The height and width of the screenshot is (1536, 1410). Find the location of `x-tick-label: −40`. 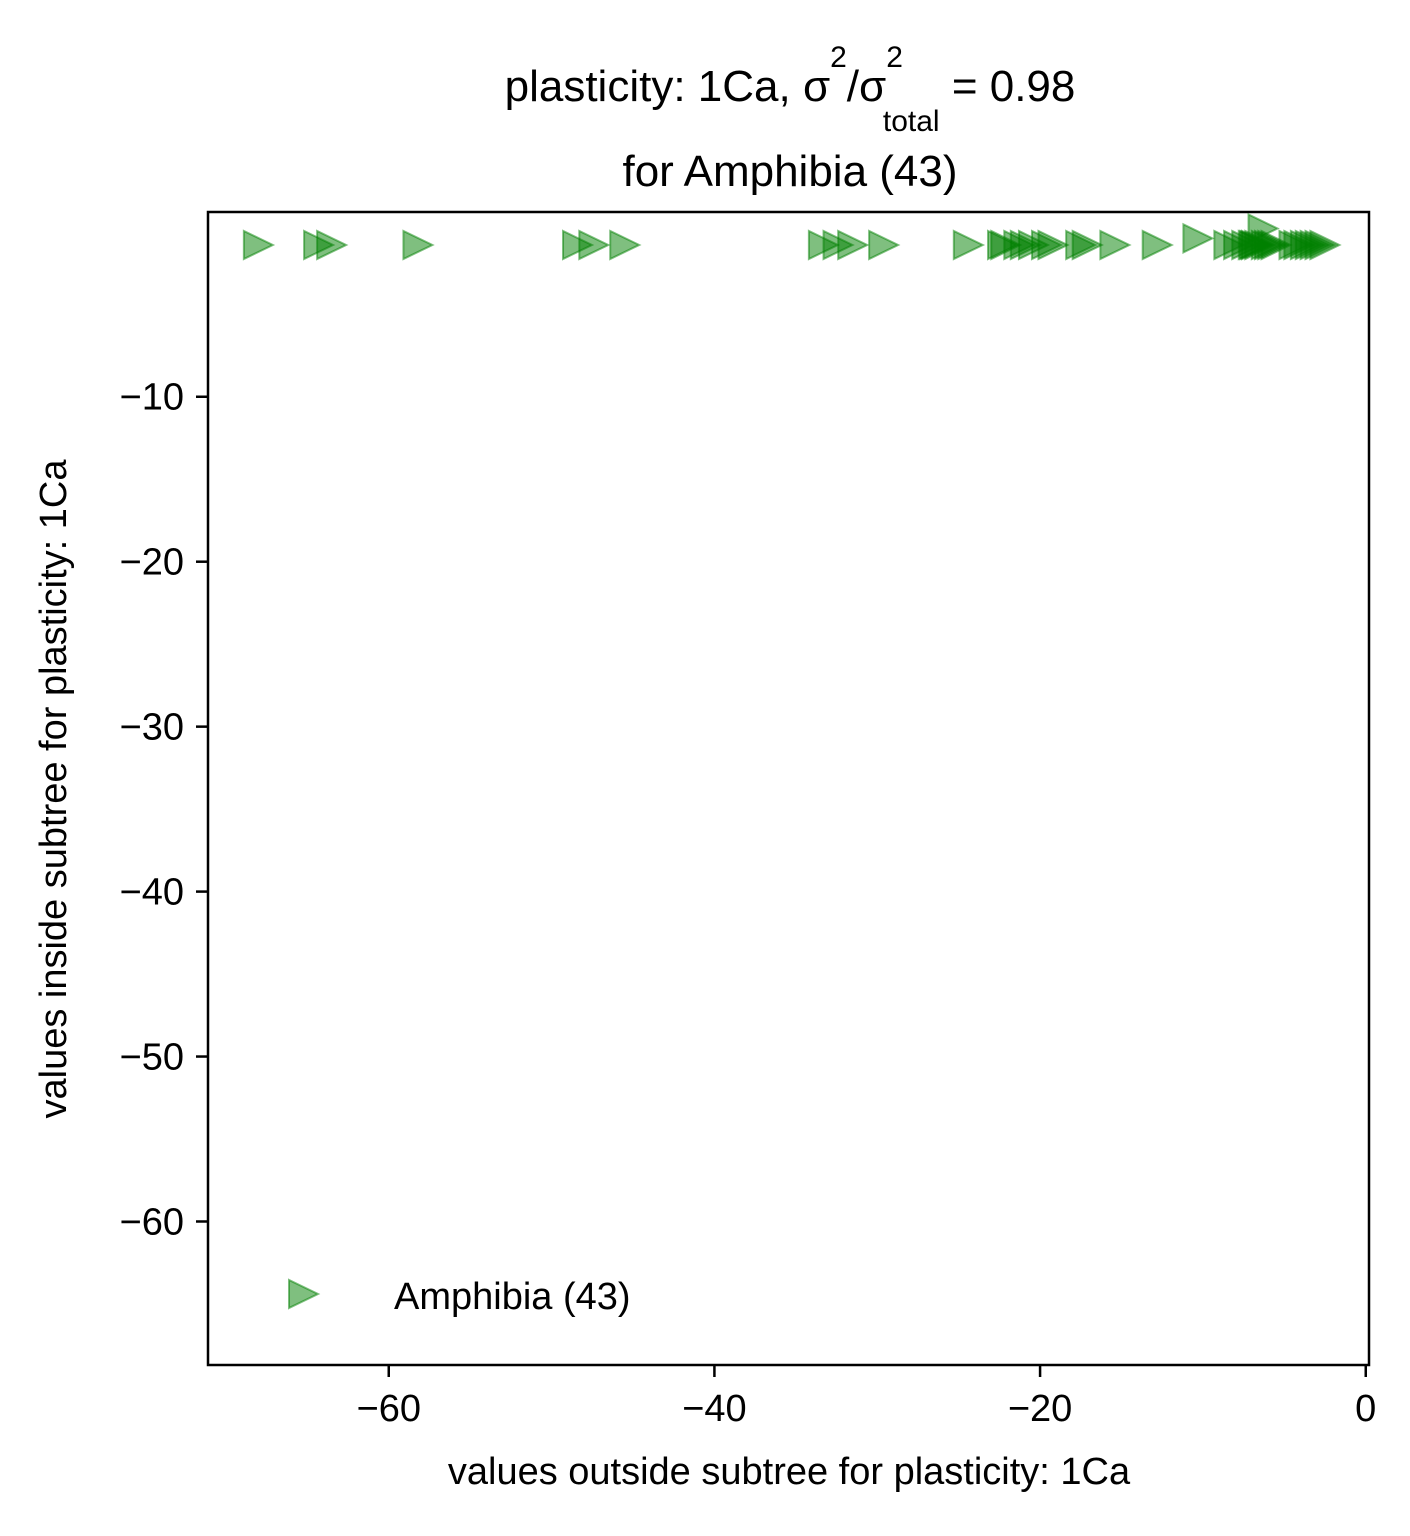

x-tick-label: −40 is located at coordinates (714, 1409).